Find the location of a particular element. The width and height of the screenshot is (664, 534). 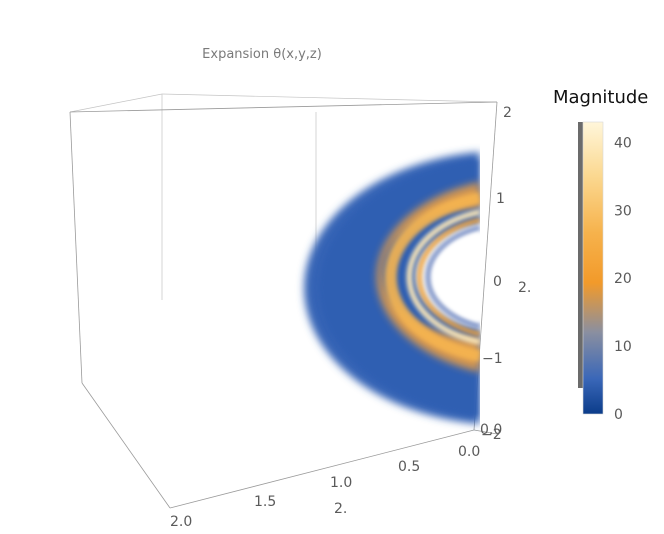

legend-tick-label: 10 is located at coordinates (623, 347).